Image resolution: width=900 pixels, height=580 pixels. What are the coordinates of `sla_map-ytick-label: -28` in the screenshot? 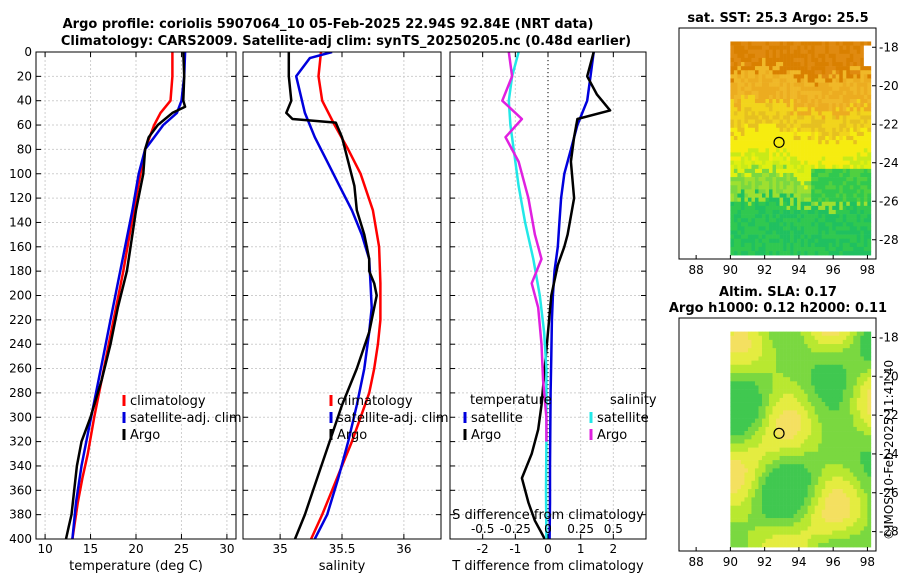 It's located at (889, 532).